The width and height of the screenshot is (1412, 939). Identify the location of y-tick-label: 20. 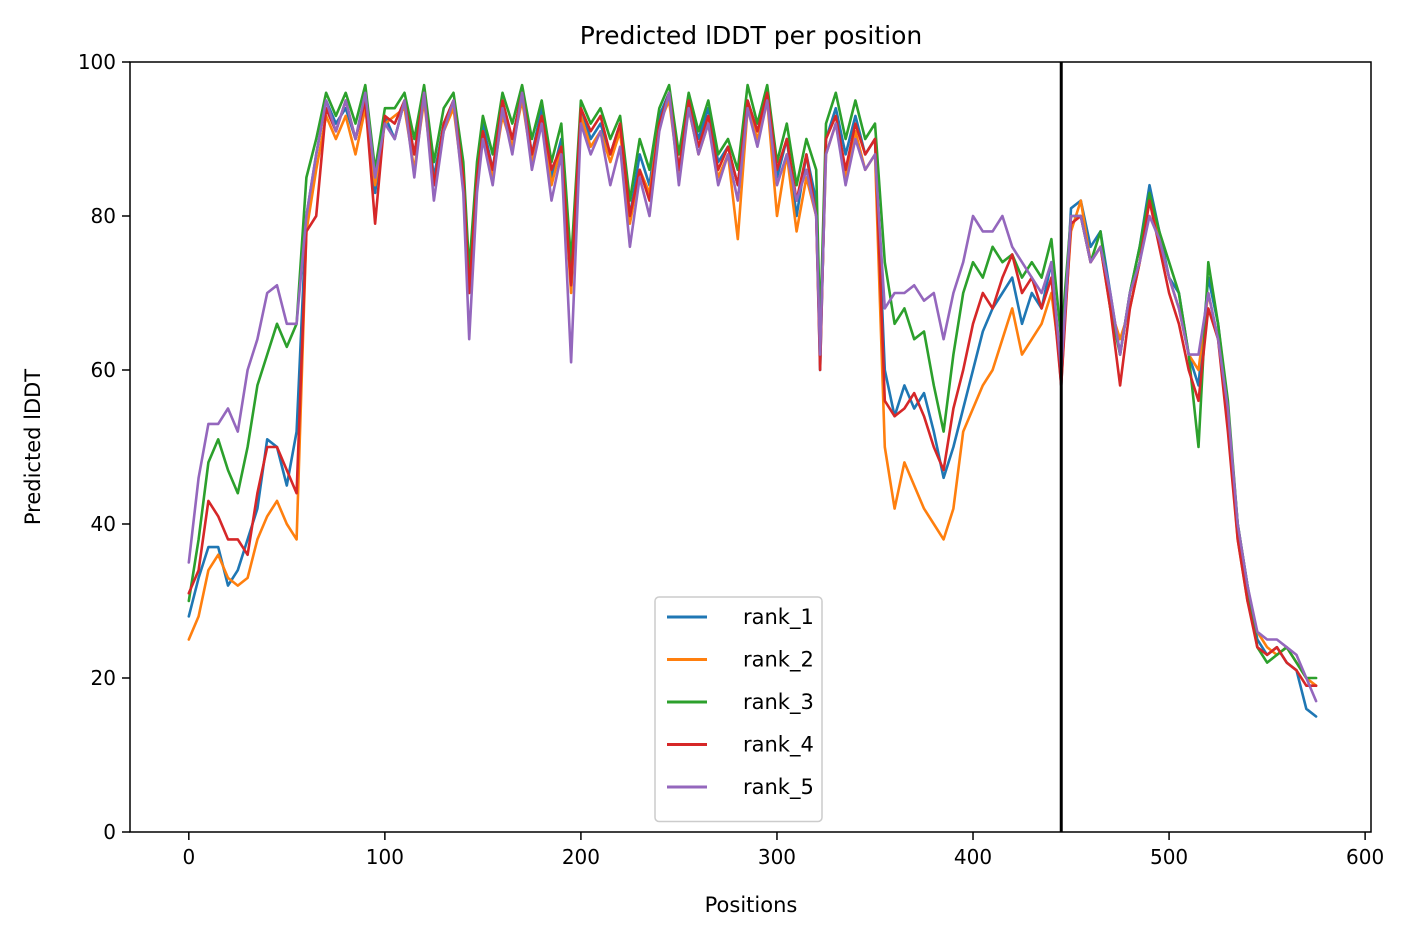
(103, 678).